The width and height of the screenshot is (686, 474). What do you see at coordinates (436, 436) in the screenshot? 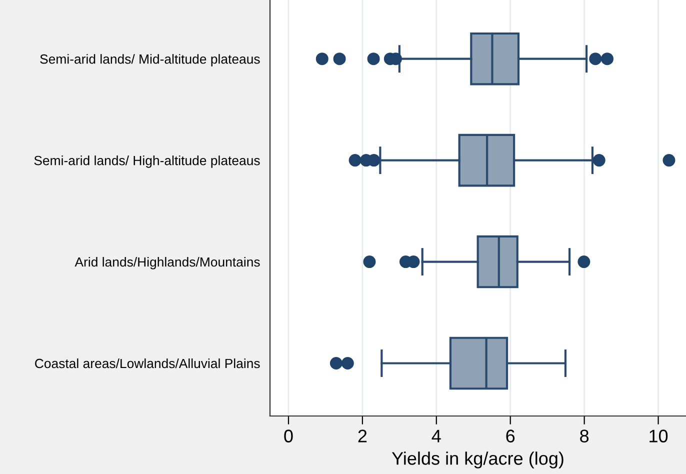
I see `x-tick-label: 4` at bounding box center [436, 436].